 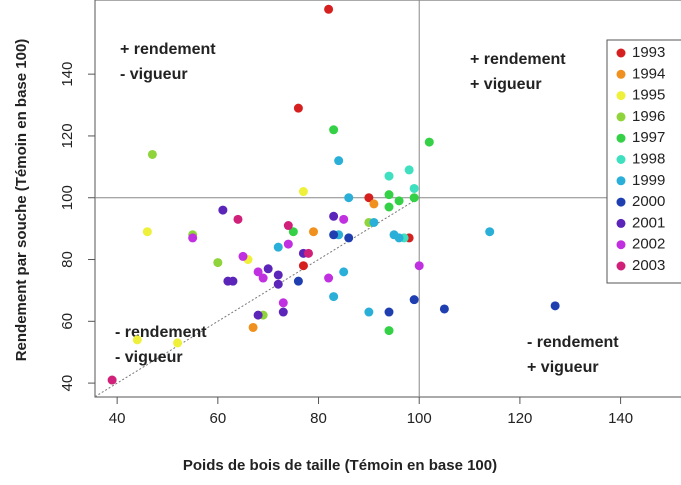 What do you see at coordinates (648, 73) in the screenshot?
I see `legend-label: 1994` at bounding box center [648, 73].